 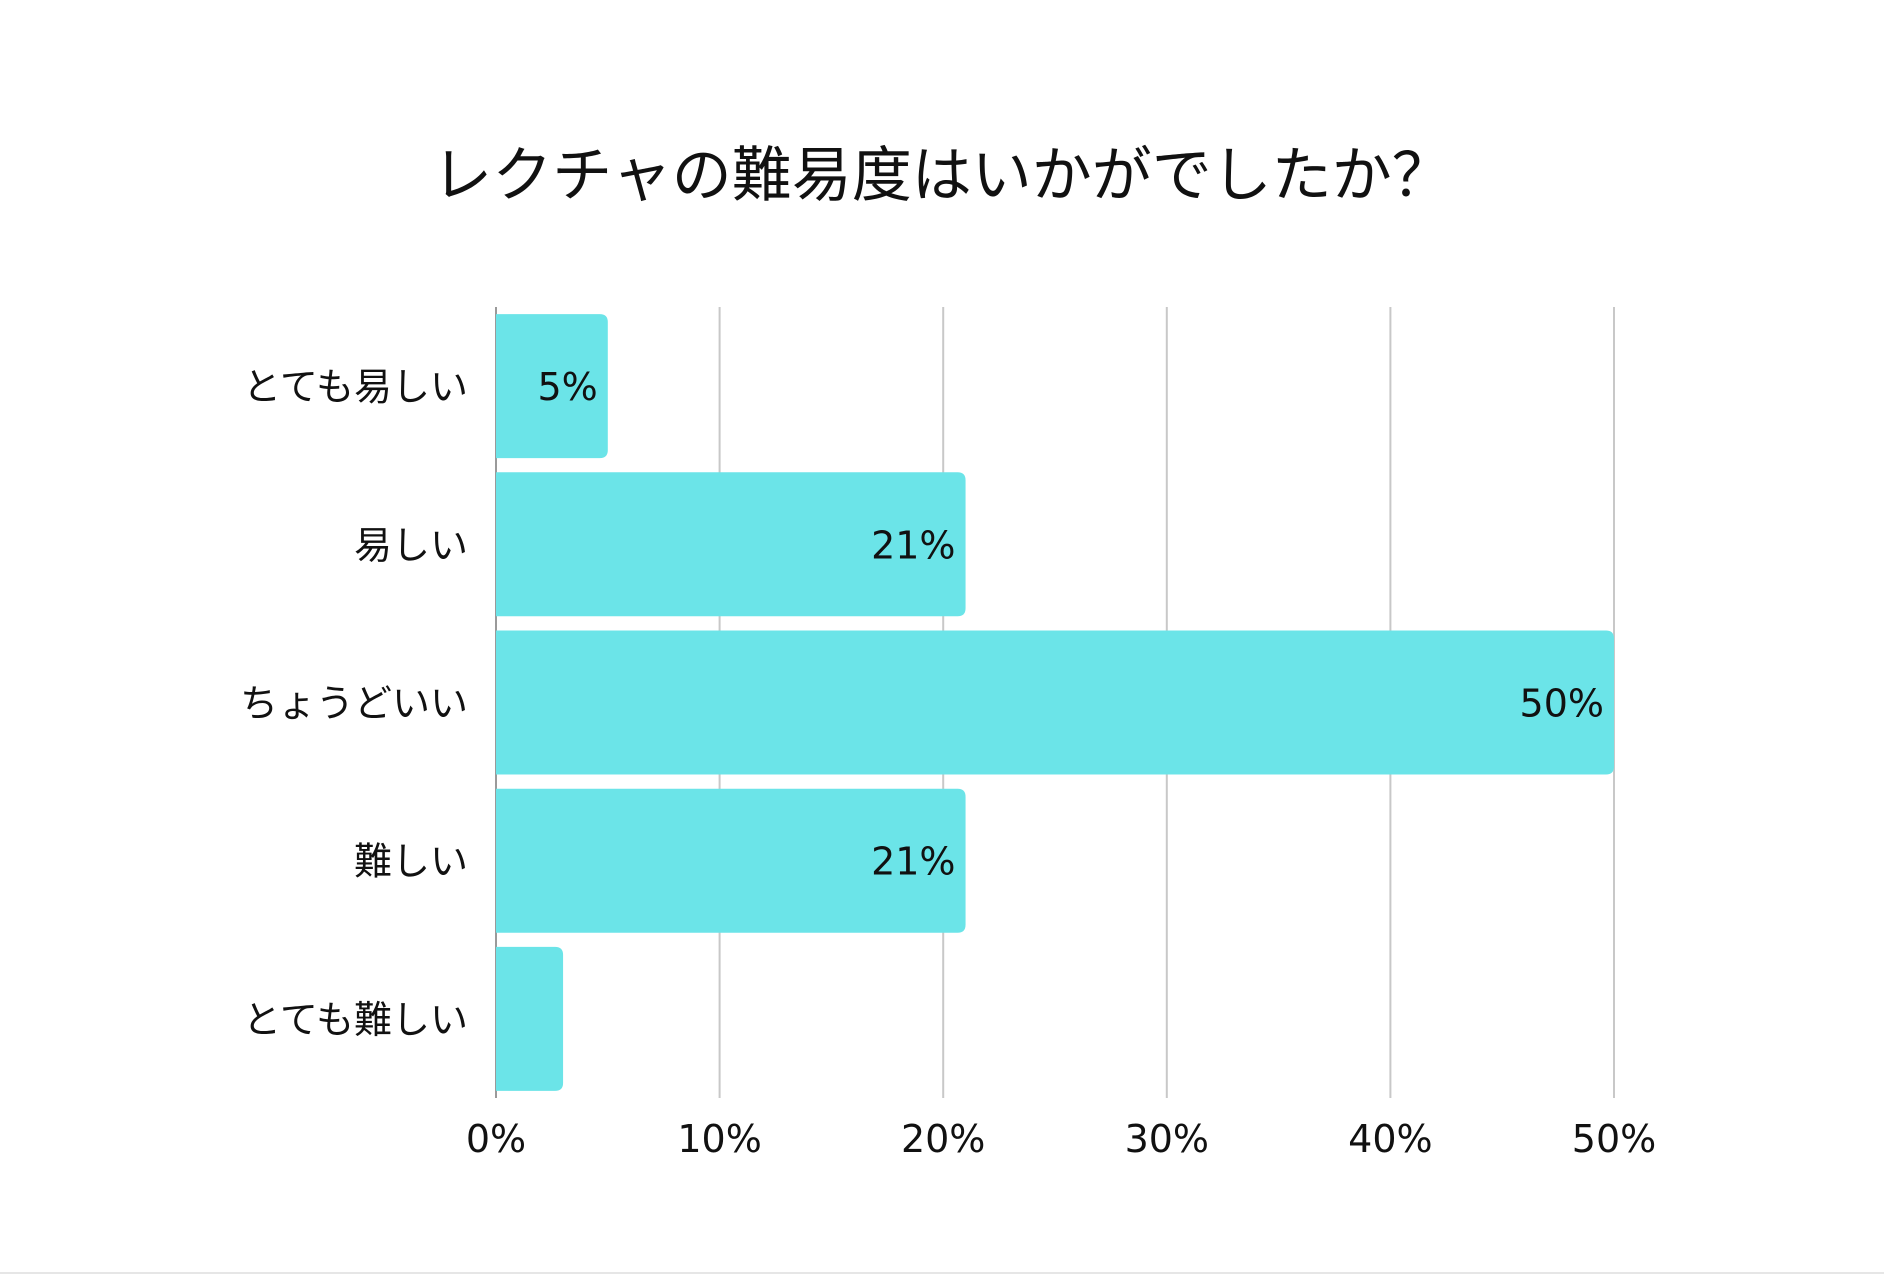 What do you see at coordinates (943, 1139) in the screenshot?
I see `x-tick-label: 20%` at bounding box center [943, 1139].